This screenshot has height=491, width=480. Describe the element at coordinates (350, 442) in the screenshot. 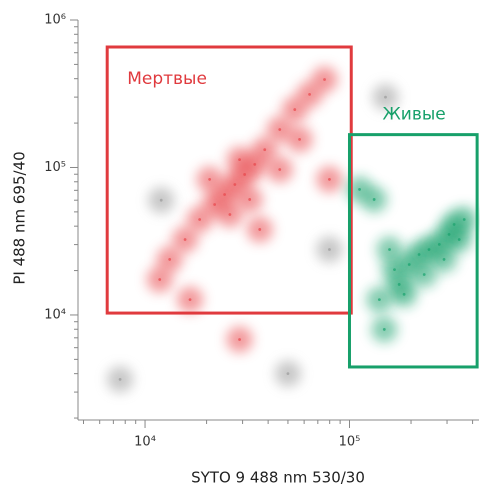

I see `x-tick-label: 10⁵` at that location.